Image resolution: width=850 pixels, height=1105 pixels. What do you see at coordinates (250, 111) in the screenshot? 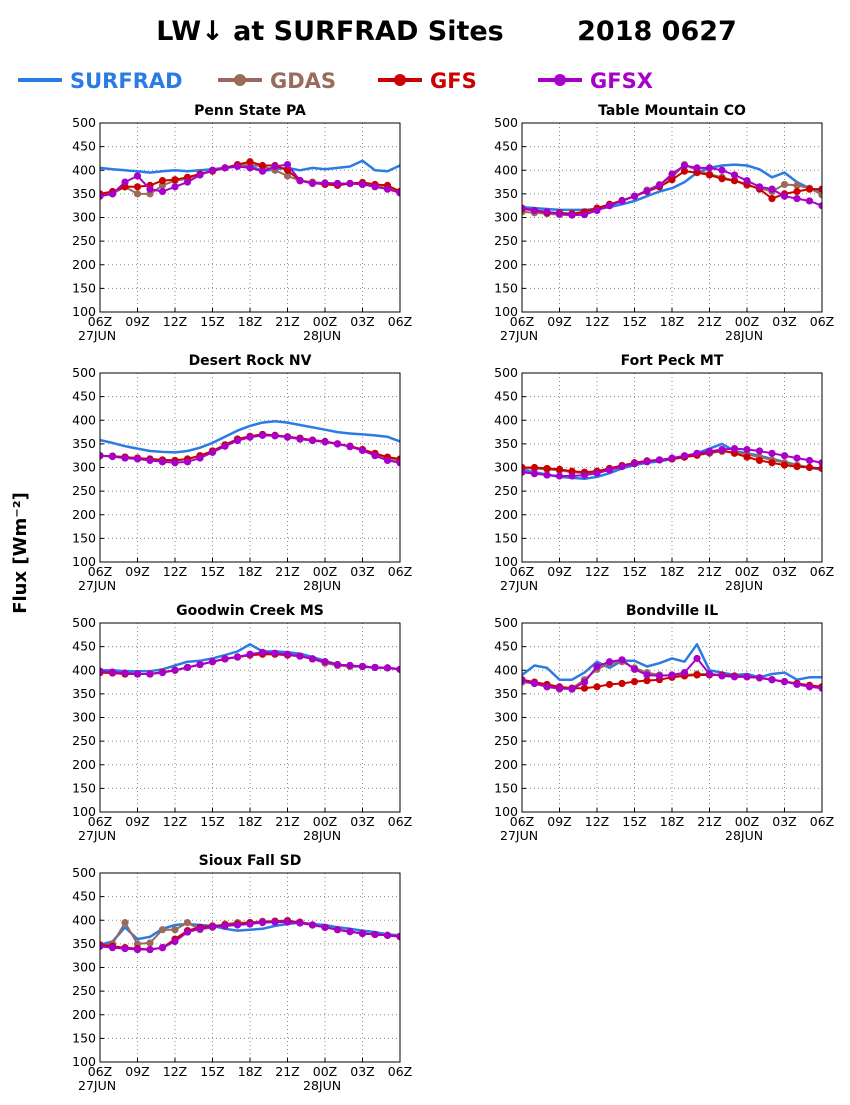
I see `panel-title: Penn State PA` at bounding box center [250, 111].